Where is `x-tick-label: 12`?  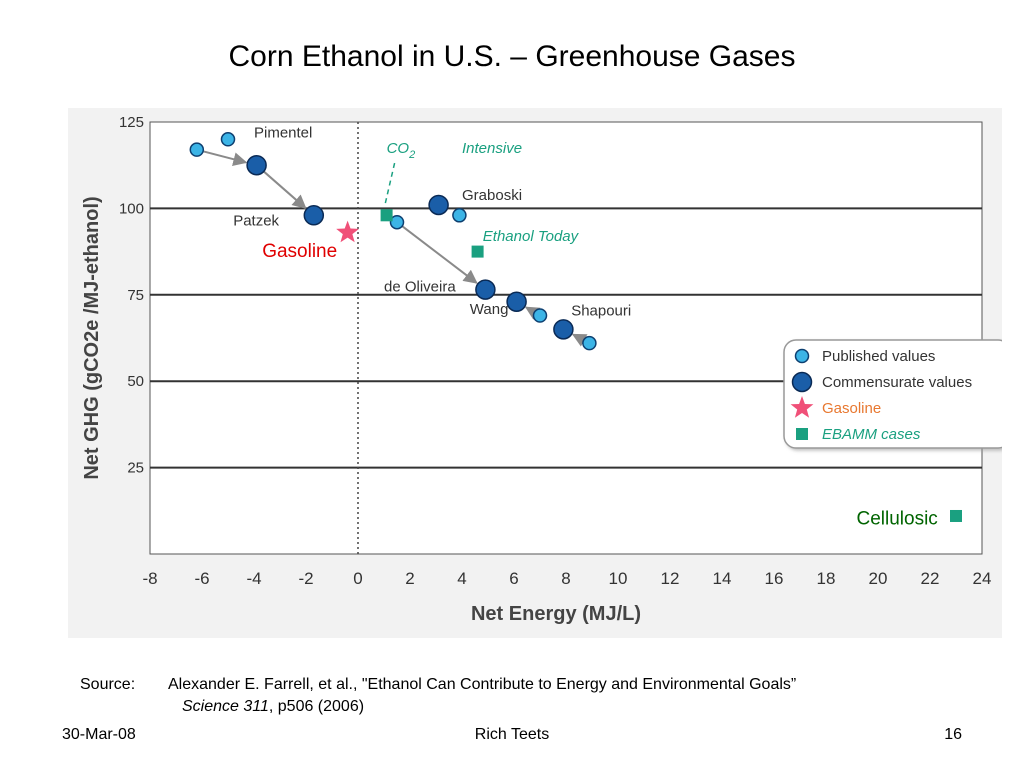 x-tick-label: 12 is located at coordinates (670, 578).